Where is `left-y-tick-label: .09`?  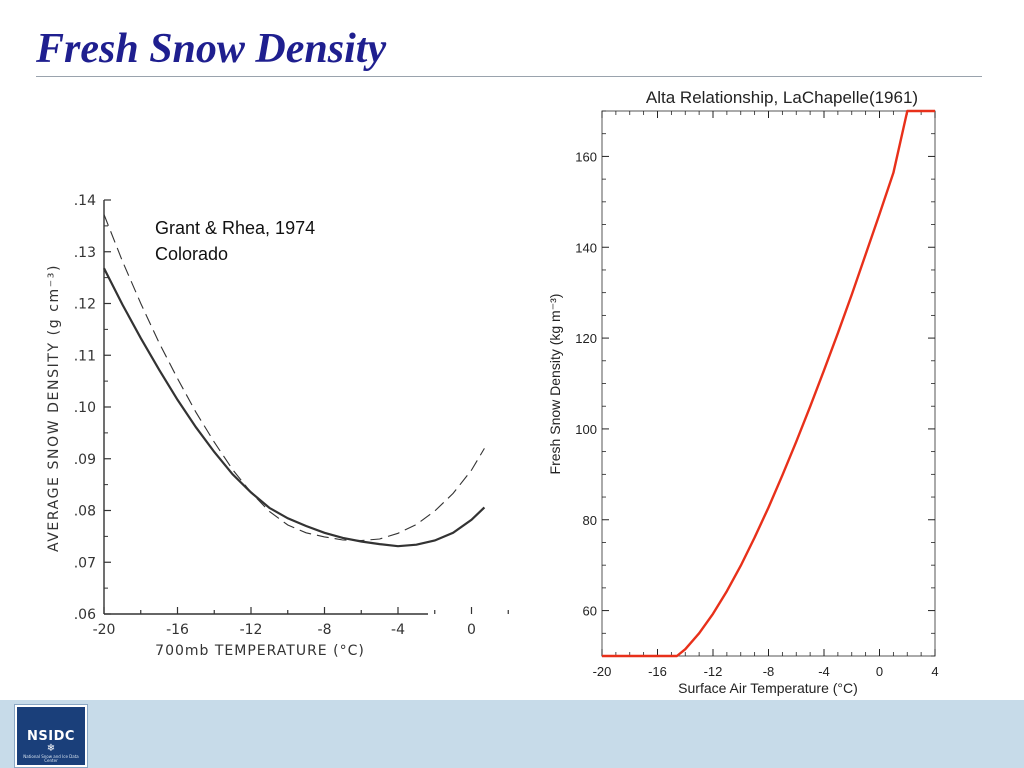
left-y-tick-label: .09 is located at coordinates (85, 460).